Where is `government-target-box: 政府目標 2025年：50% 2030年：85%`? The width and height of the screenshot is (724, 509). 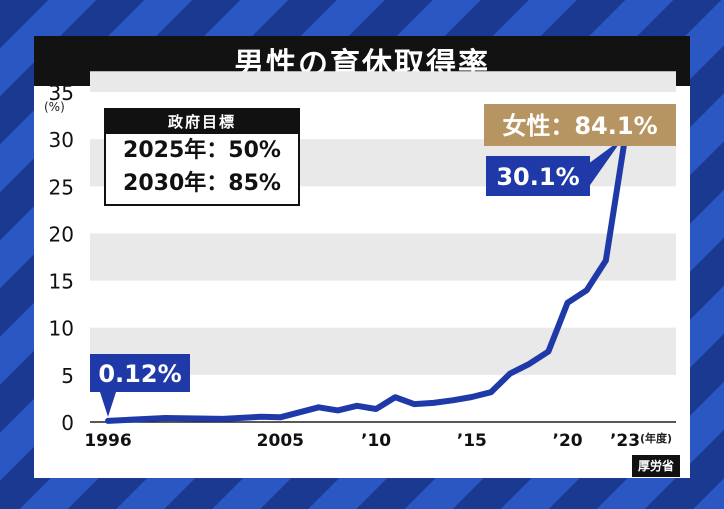
government-target-box: 政府目標 2025年：50% 2030年：85% is located at coordinates (202, 157).